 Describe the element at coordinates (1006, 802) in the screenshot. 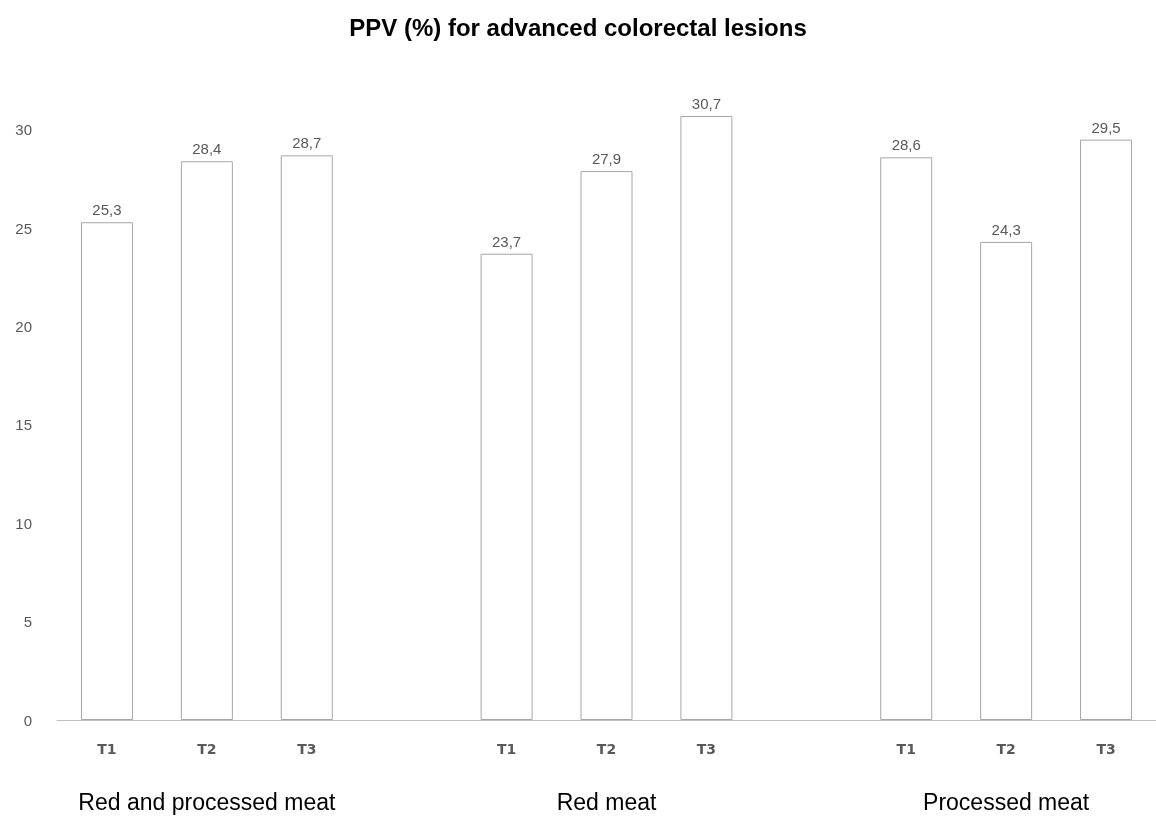

I see `text: Processed meat` at that location.